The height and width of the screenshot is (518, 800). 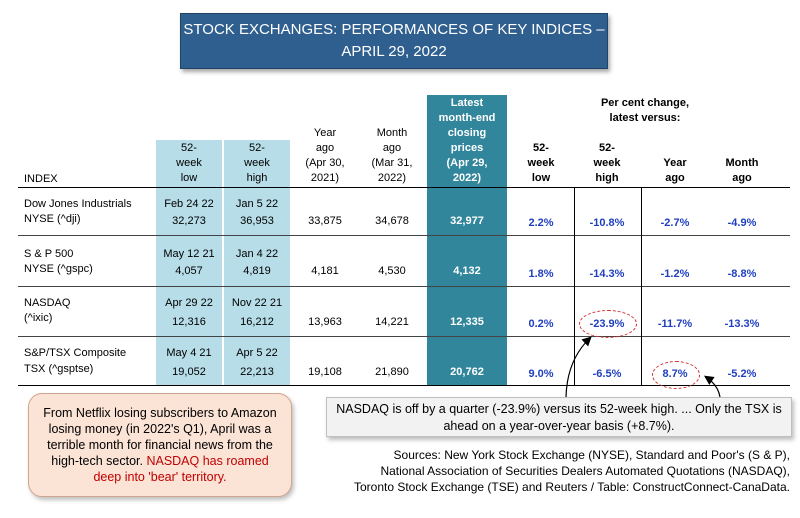 What do you see at coordinates (541, 324) in the screenshot?
I see `pct-low: 0.2%` at bounding box center [541, 324].